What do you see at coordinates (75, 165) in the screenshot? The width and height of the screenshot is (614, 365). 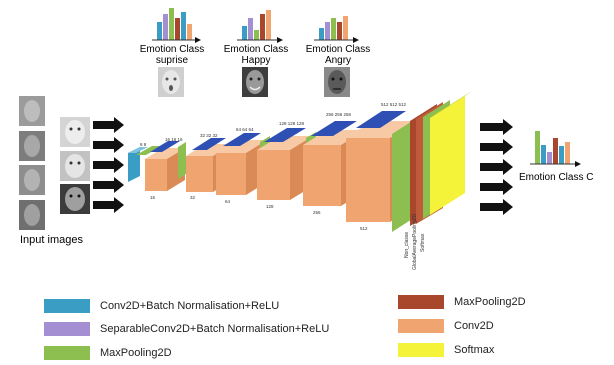 I see `input-images-right-column` at bounding box center [75, 165].